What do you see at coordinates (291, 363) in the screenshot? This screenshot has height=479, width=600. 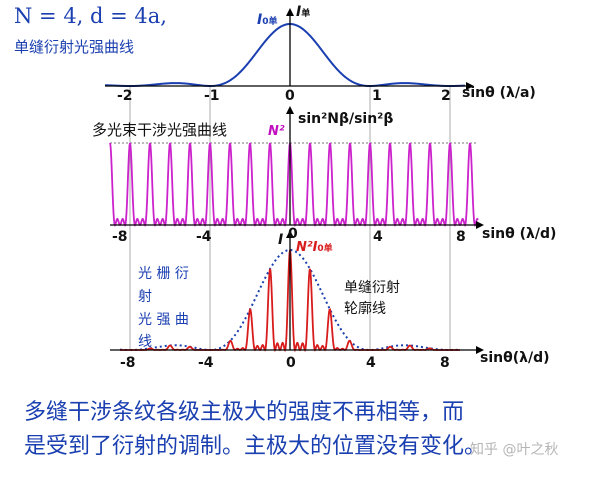 I see `bottom-tick-label: 0` at bounding box center [291, 363].